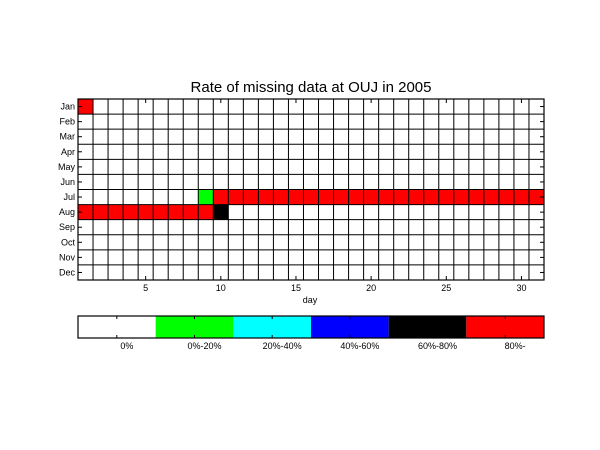 This screenshot has width=600, height=450. I want to click on y-tick-label-oct: Oct, so click(68, 242).